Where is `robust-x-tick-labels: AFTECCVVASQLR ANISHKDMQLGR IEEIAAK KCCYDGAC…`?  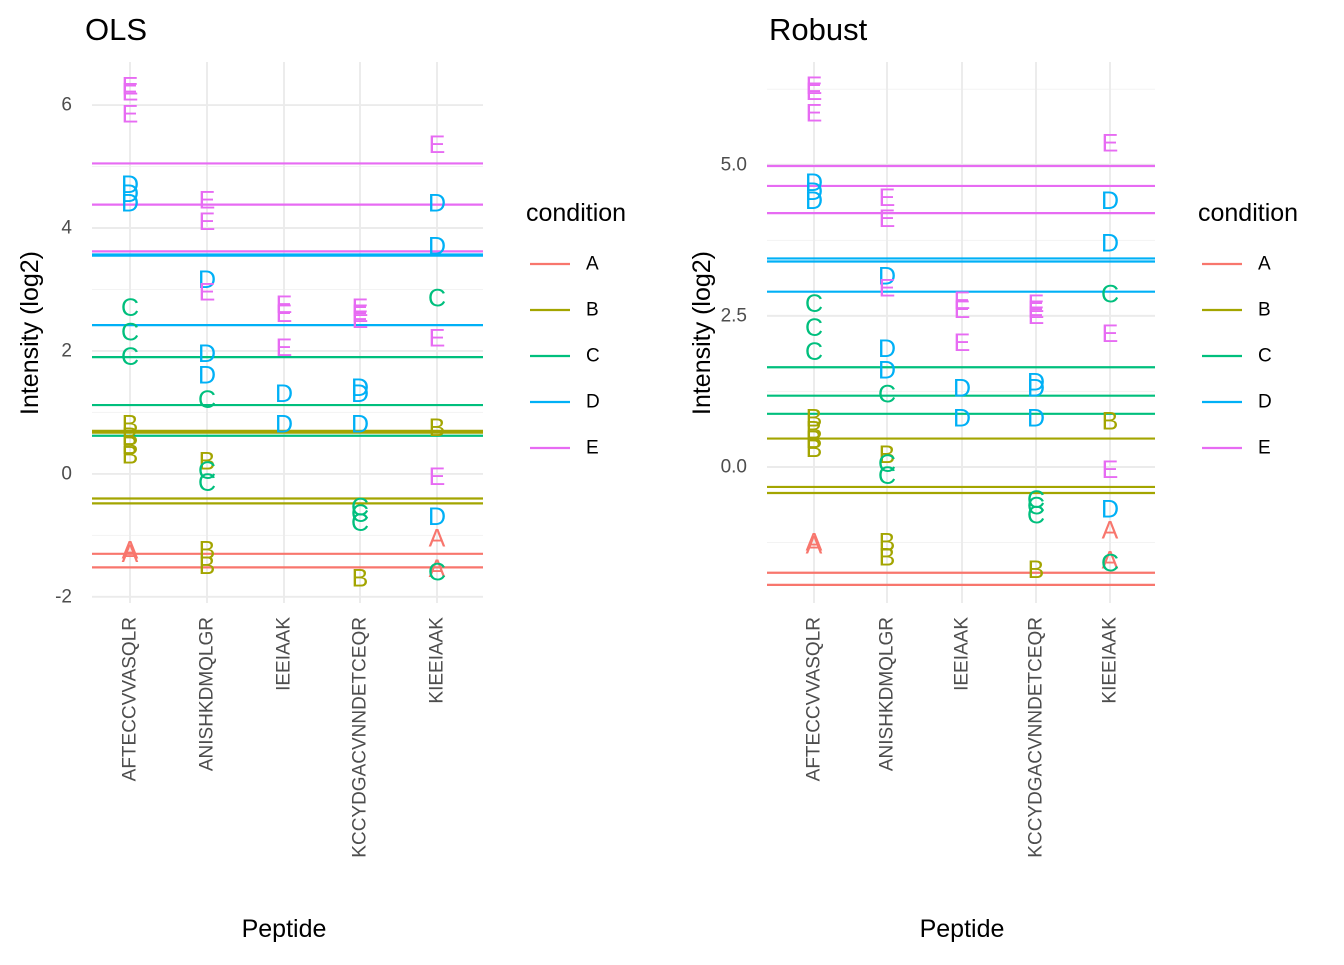
robust-x-tick-labels: AFTECCVVASQLR ANISHKDMQLGR IEEIAAK KCCYDGAC… is located at coordinates (962, 737).